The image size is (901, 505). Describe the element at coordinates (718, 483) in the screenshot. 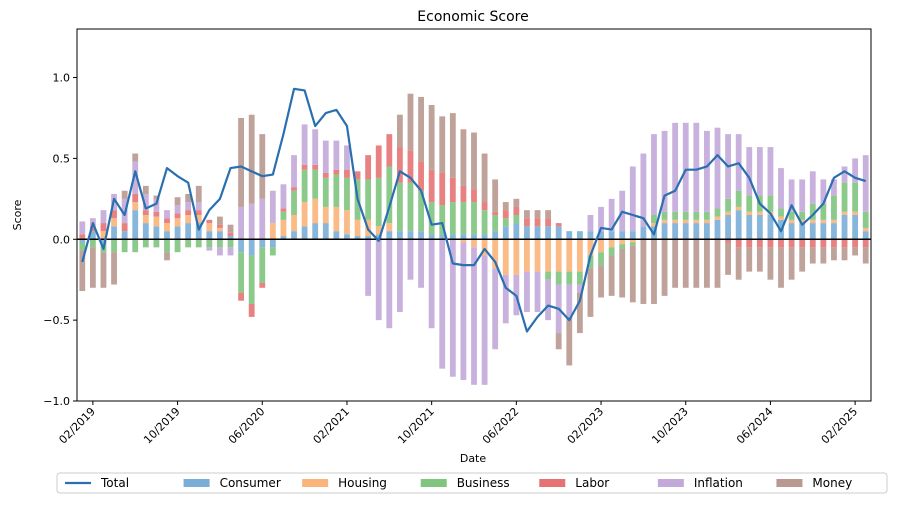

I see `legend-label-inflation: Inflation` at that location.